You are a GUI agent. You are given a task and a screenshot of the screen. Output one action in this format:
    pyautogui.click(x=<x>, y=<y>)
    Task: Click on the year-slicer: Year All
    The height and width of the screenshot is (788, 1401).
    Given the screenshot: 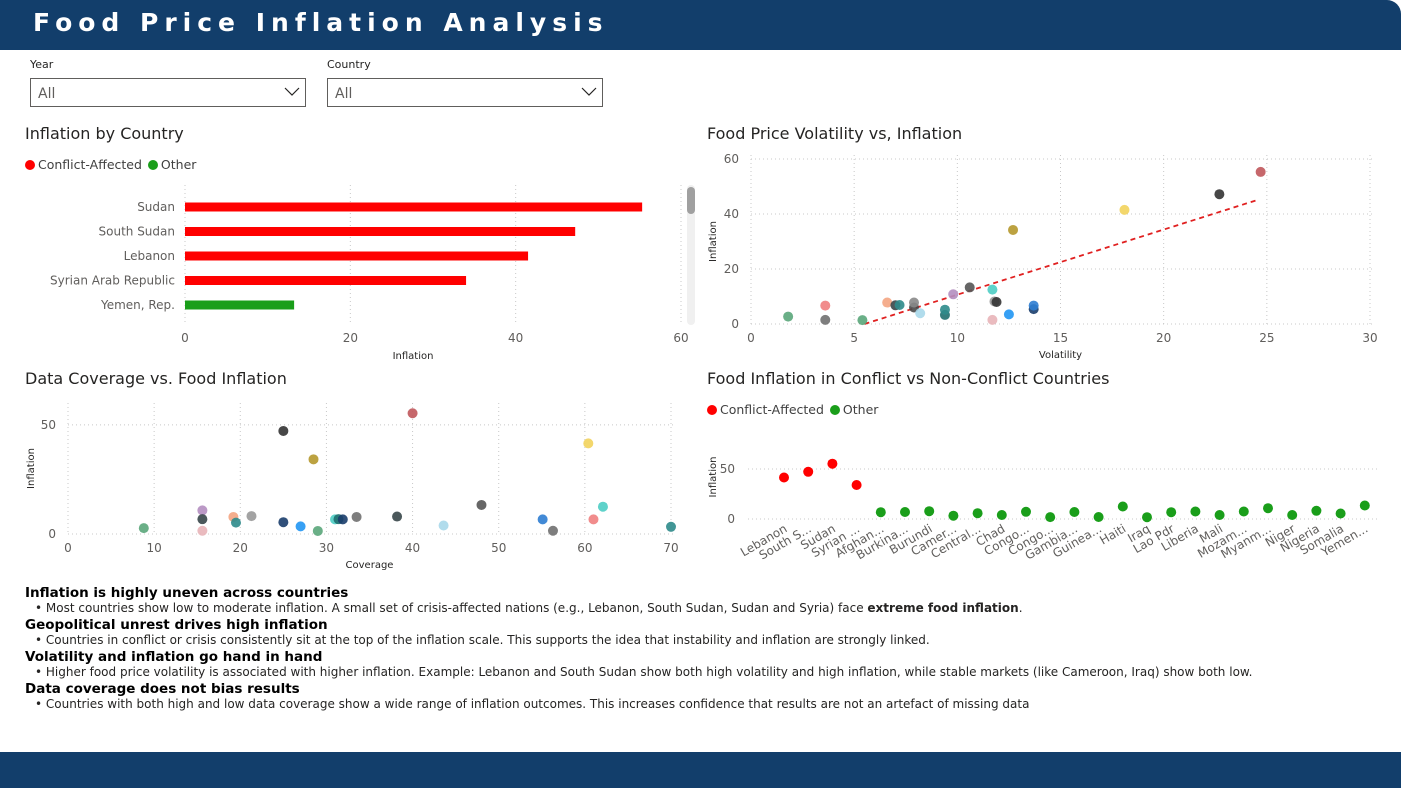 What is the action you would take?
    pyautogui.click(x=168, y=82)
    